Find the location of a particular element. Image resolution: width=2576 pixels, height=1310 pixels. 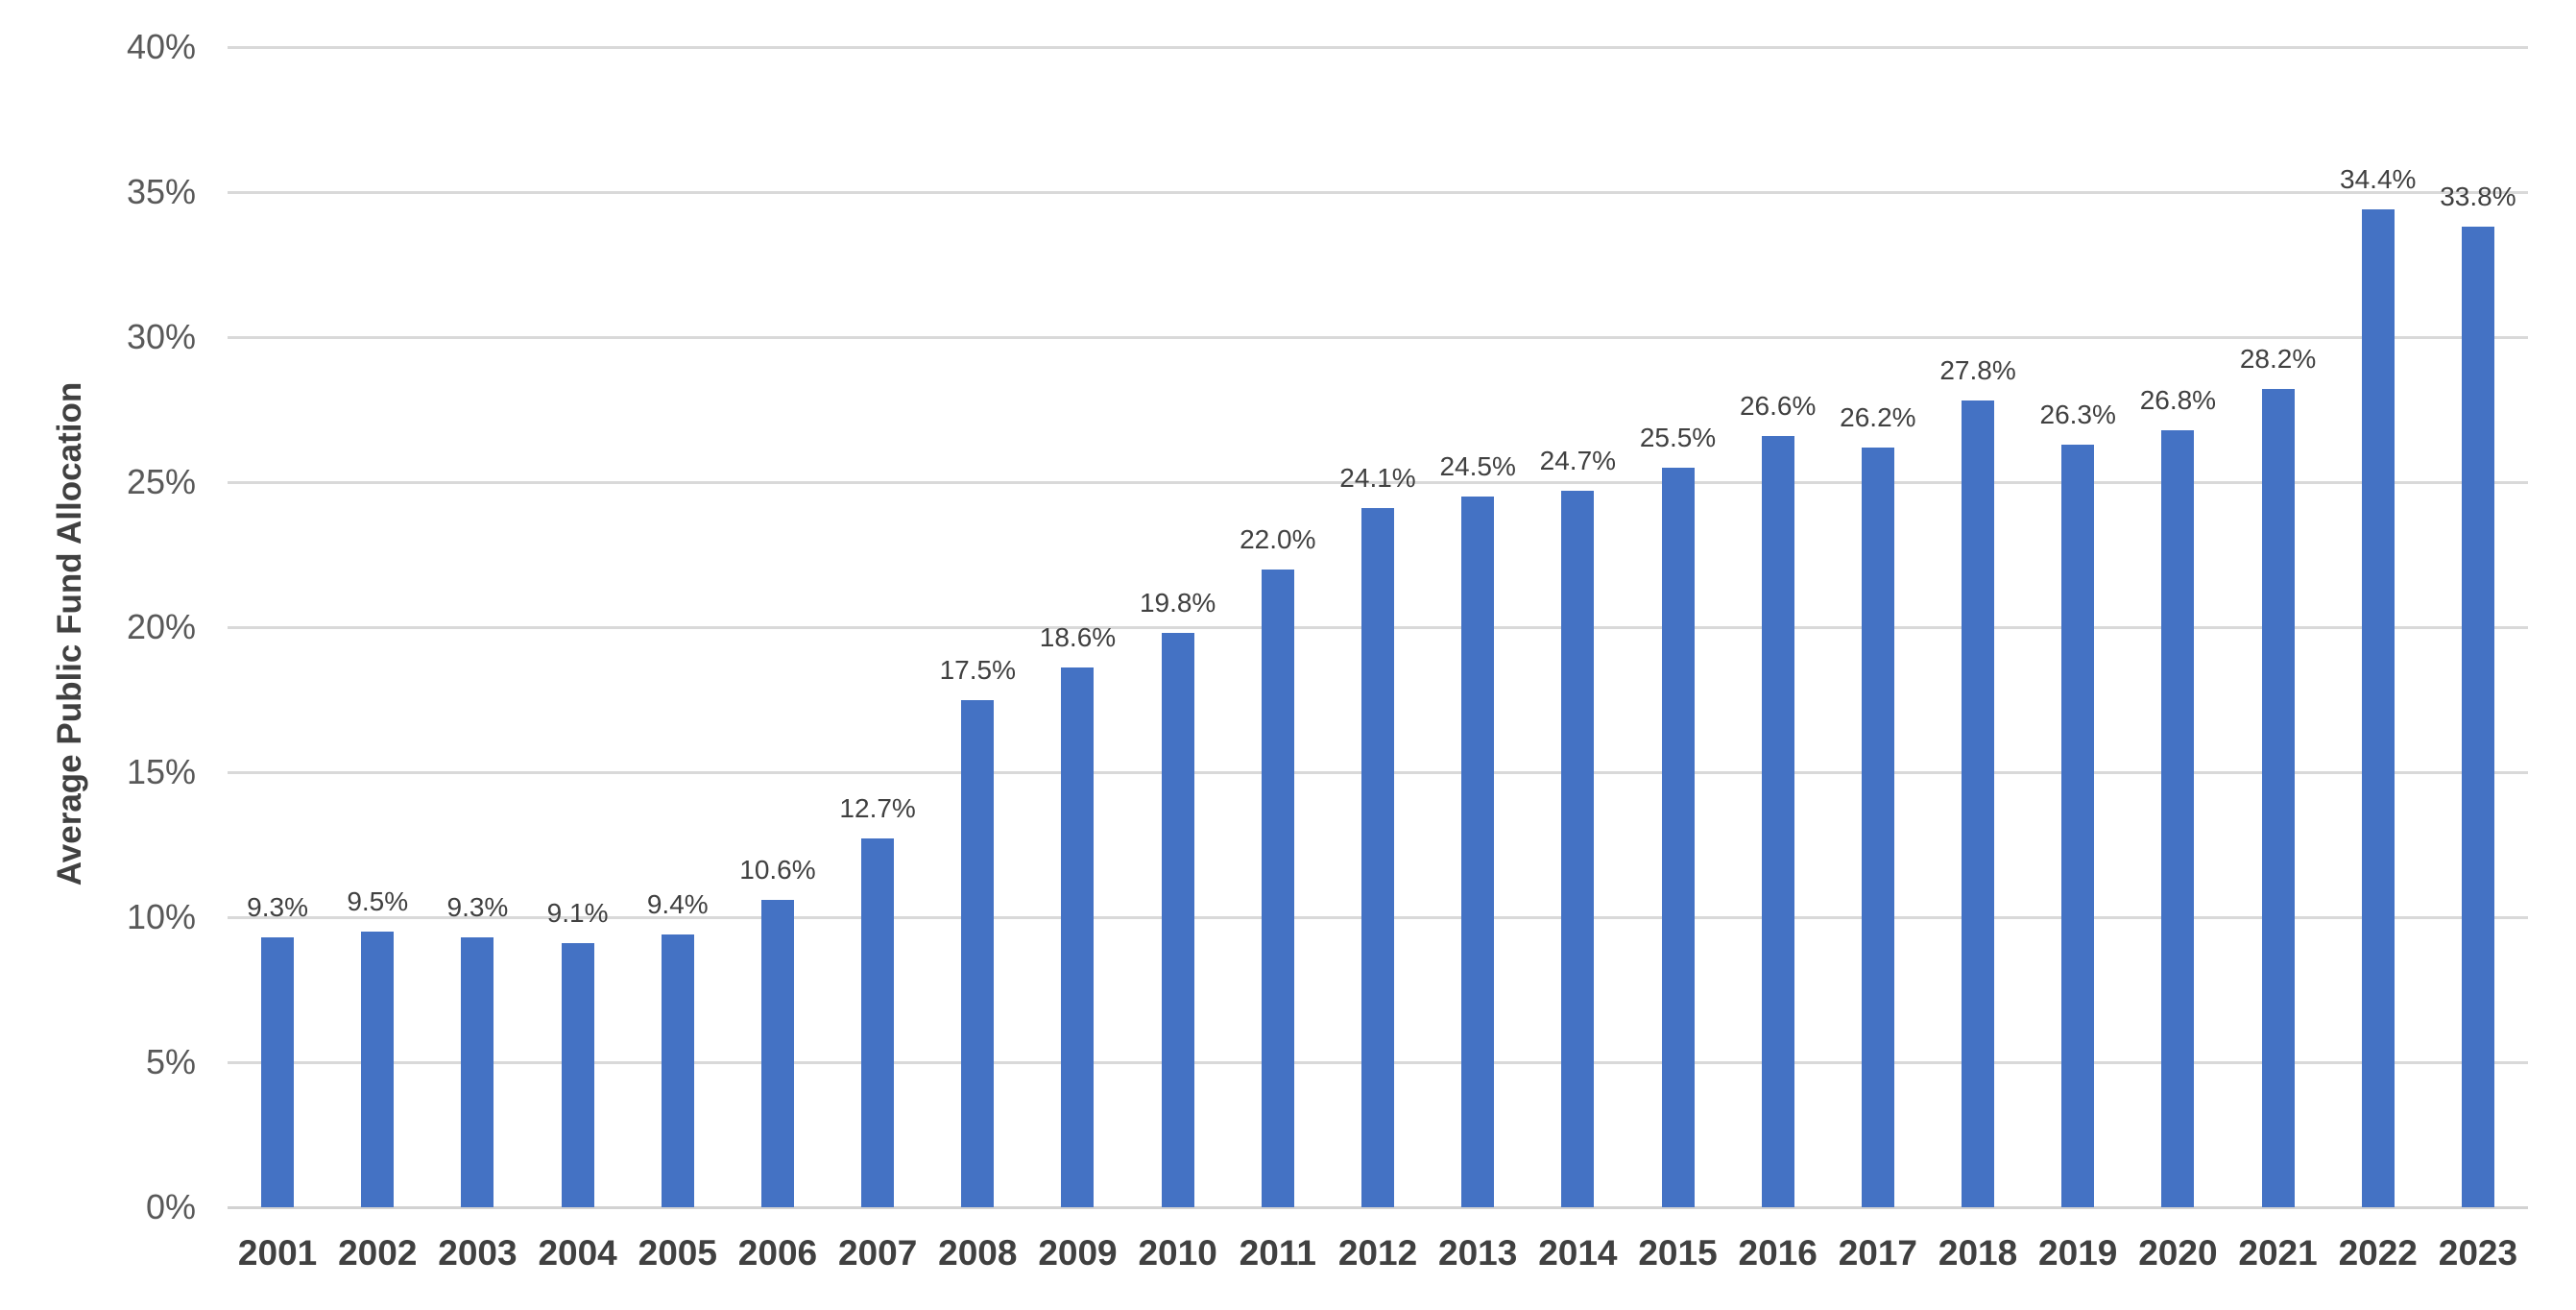

bar-2021 is located at coordinates (2278, 798).